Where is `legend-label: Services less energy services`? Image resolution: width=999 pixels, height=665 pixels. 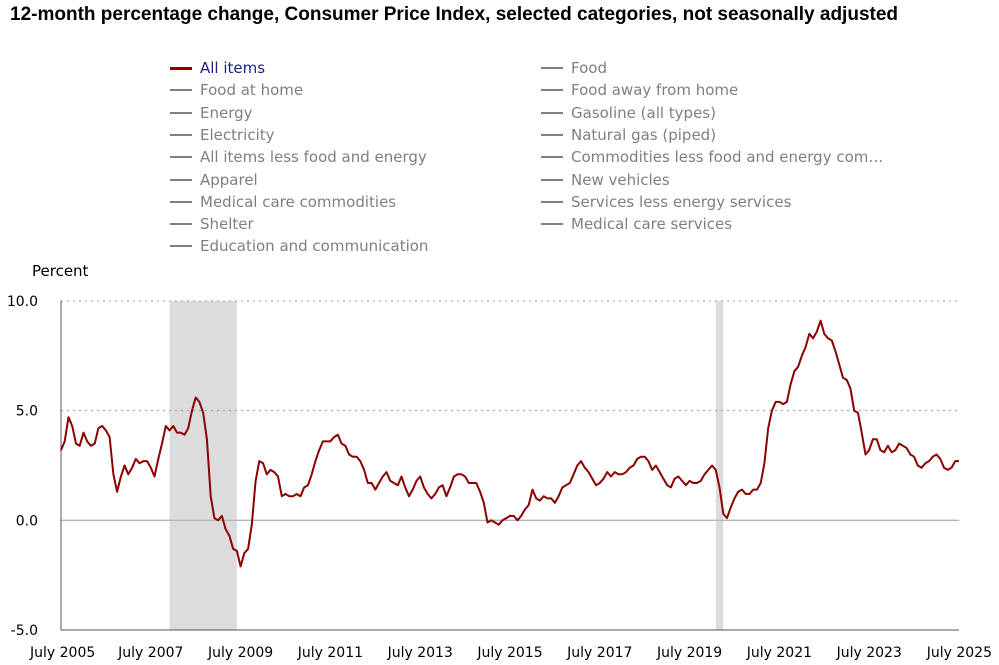
legend-label: Services less energy services is located at coordinates (681, 201).